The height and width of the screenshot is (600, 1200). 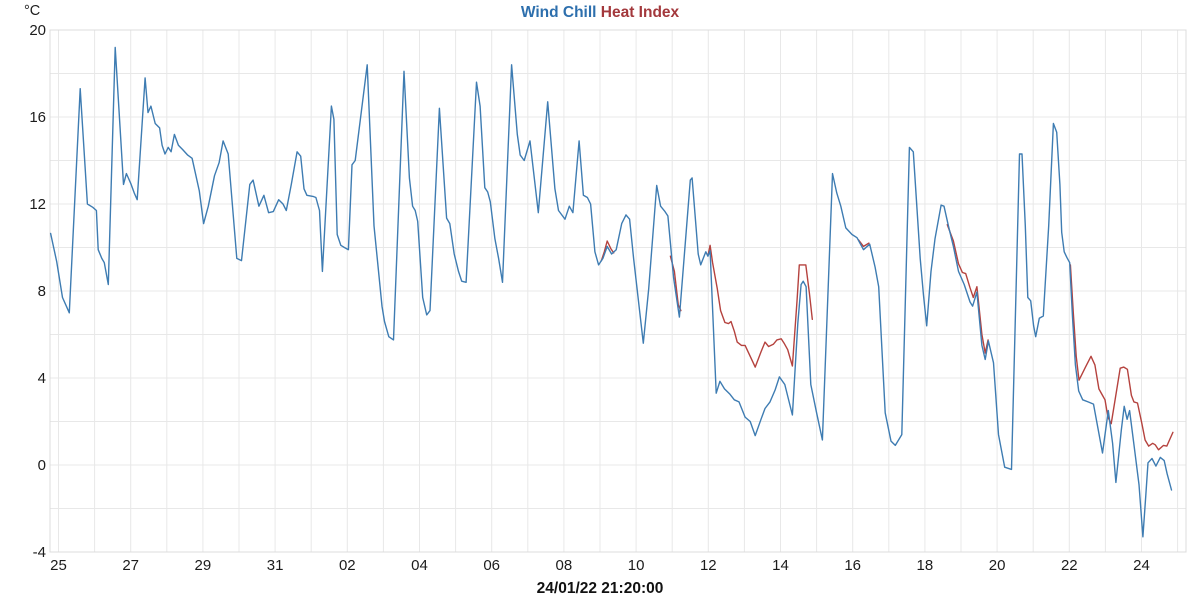 I want to click on y-axis-labels: 20 16 12 8 4 0 -4, so click(x=37, y=291).